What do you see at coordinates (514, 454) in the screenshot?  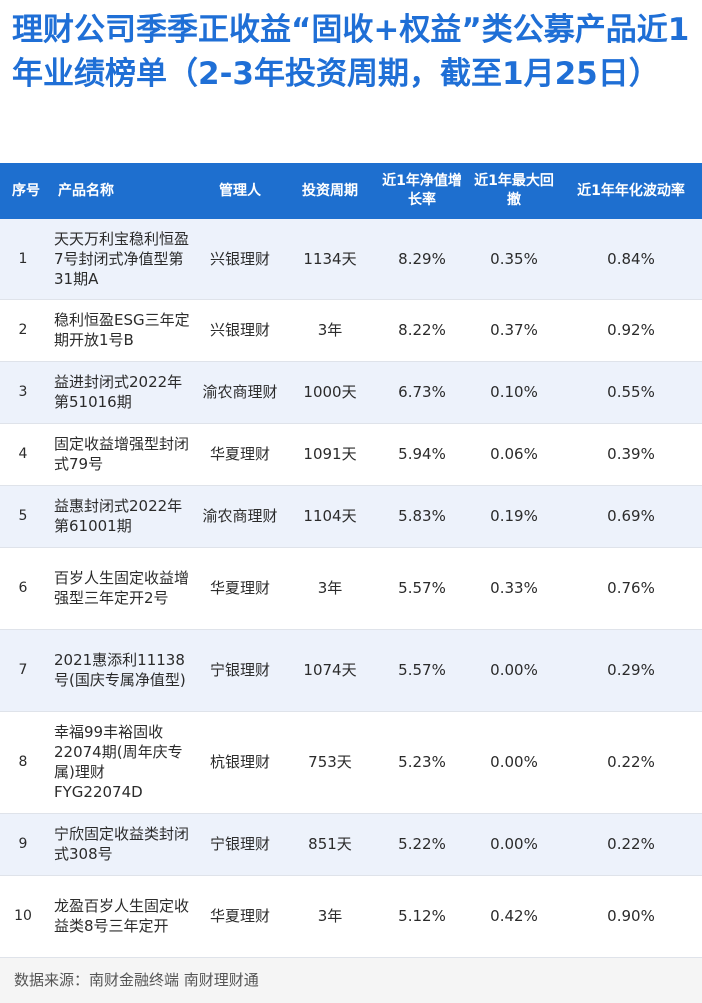 I see `row-drawdown: 0.06%` at bounding box center [514, 454].